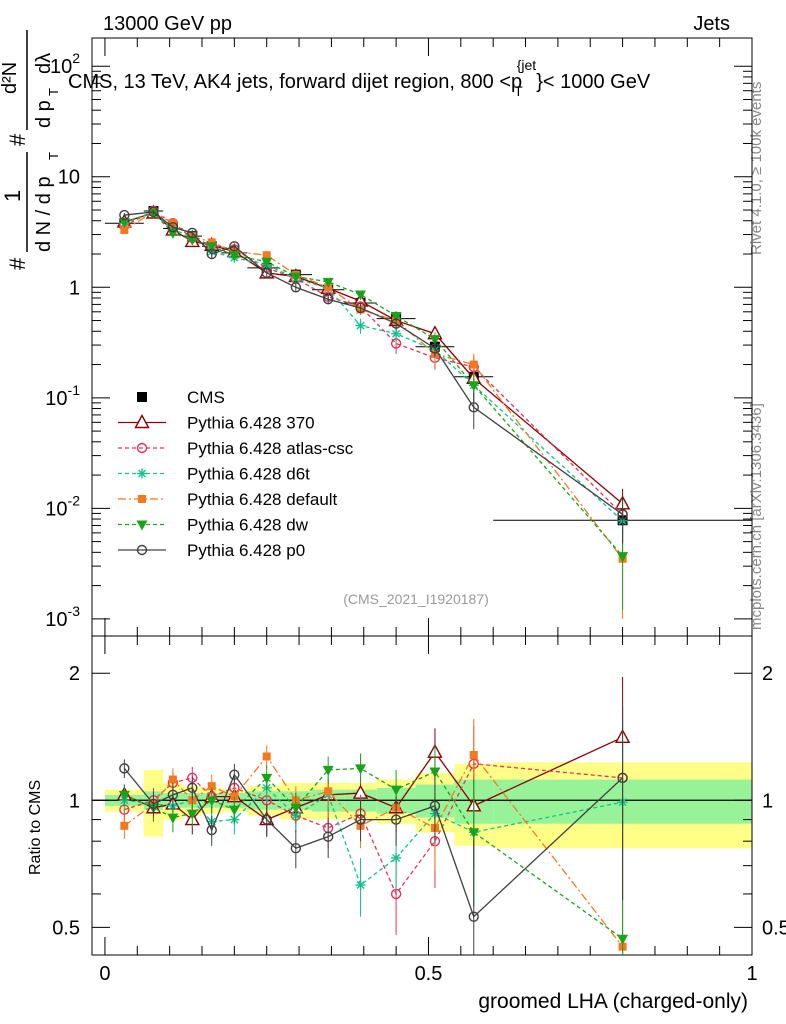 The height and width of the screenshot is (1024, 786). What do you see at coordinates (10, 78) in the screenshot?
I see `y2-num: d²N` at bounding box center [10, 78].